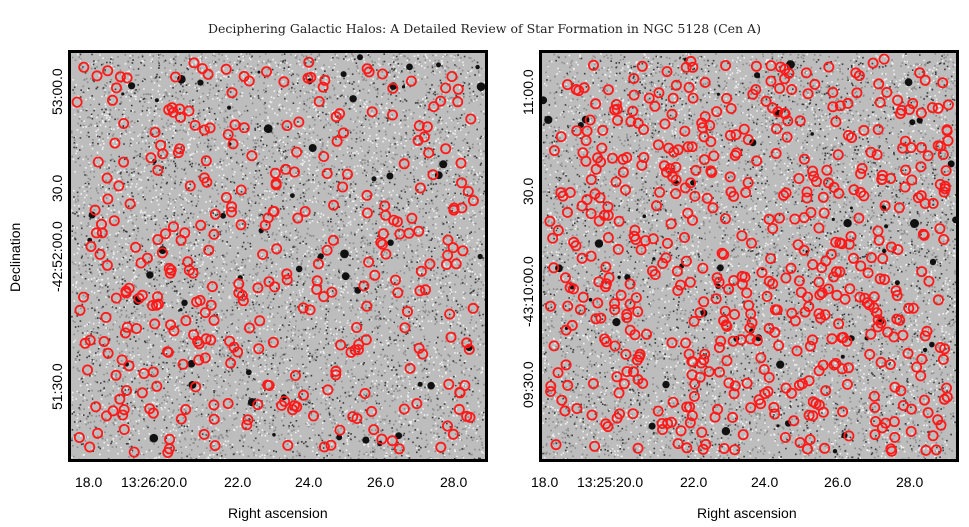  What do you see at coordinates (765, 482) in the screenshot?
I see `right-x-tick-4: 24.0` at bounding box center [765, 482].